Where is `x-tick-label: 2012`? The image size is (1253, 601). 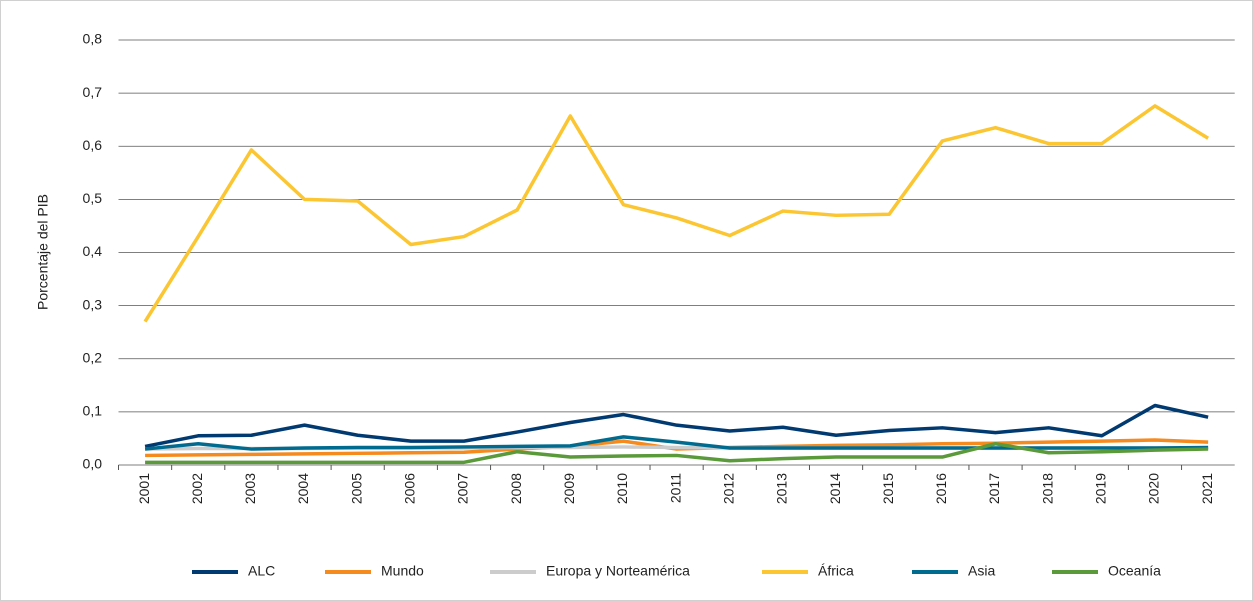
x-tick-label: 2012 is located at coordinates (728, 488).